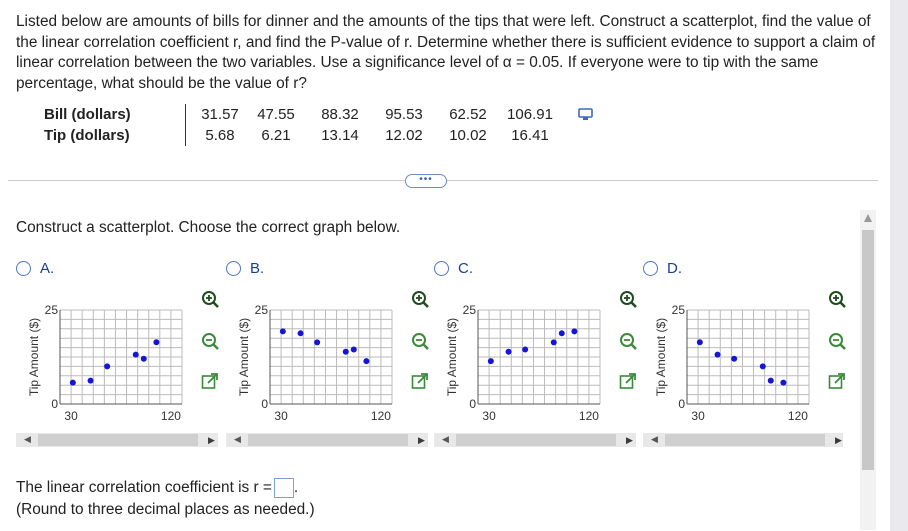  I want to click on scroll-up-icon, so click(868, 218).